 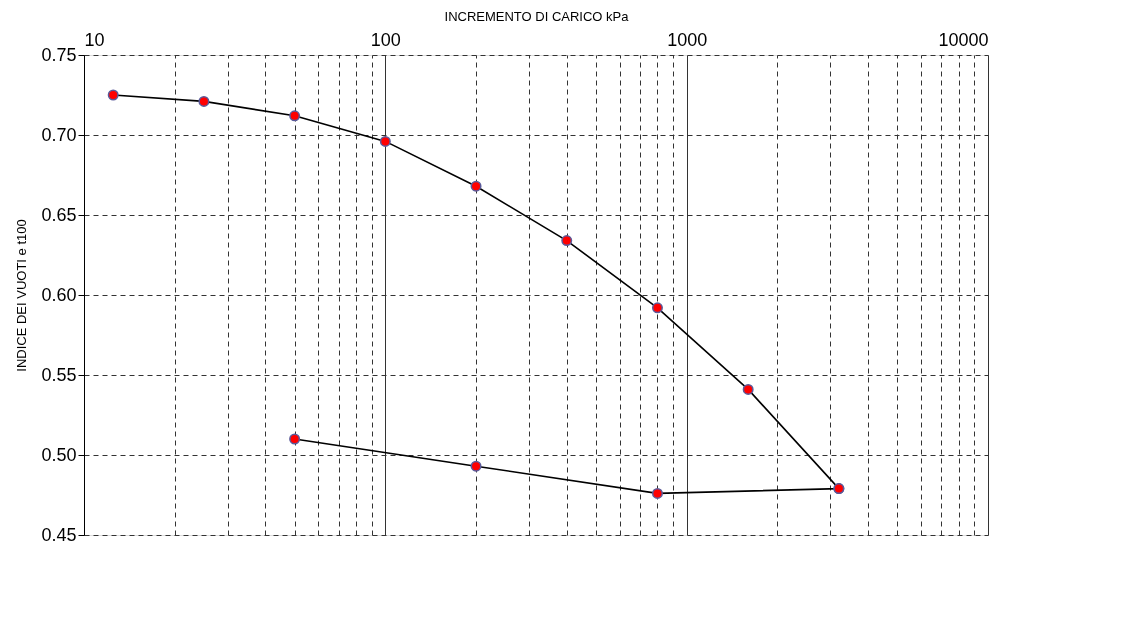 I want to click on y-tick-label: 0.60, so click(x=59, y=294).